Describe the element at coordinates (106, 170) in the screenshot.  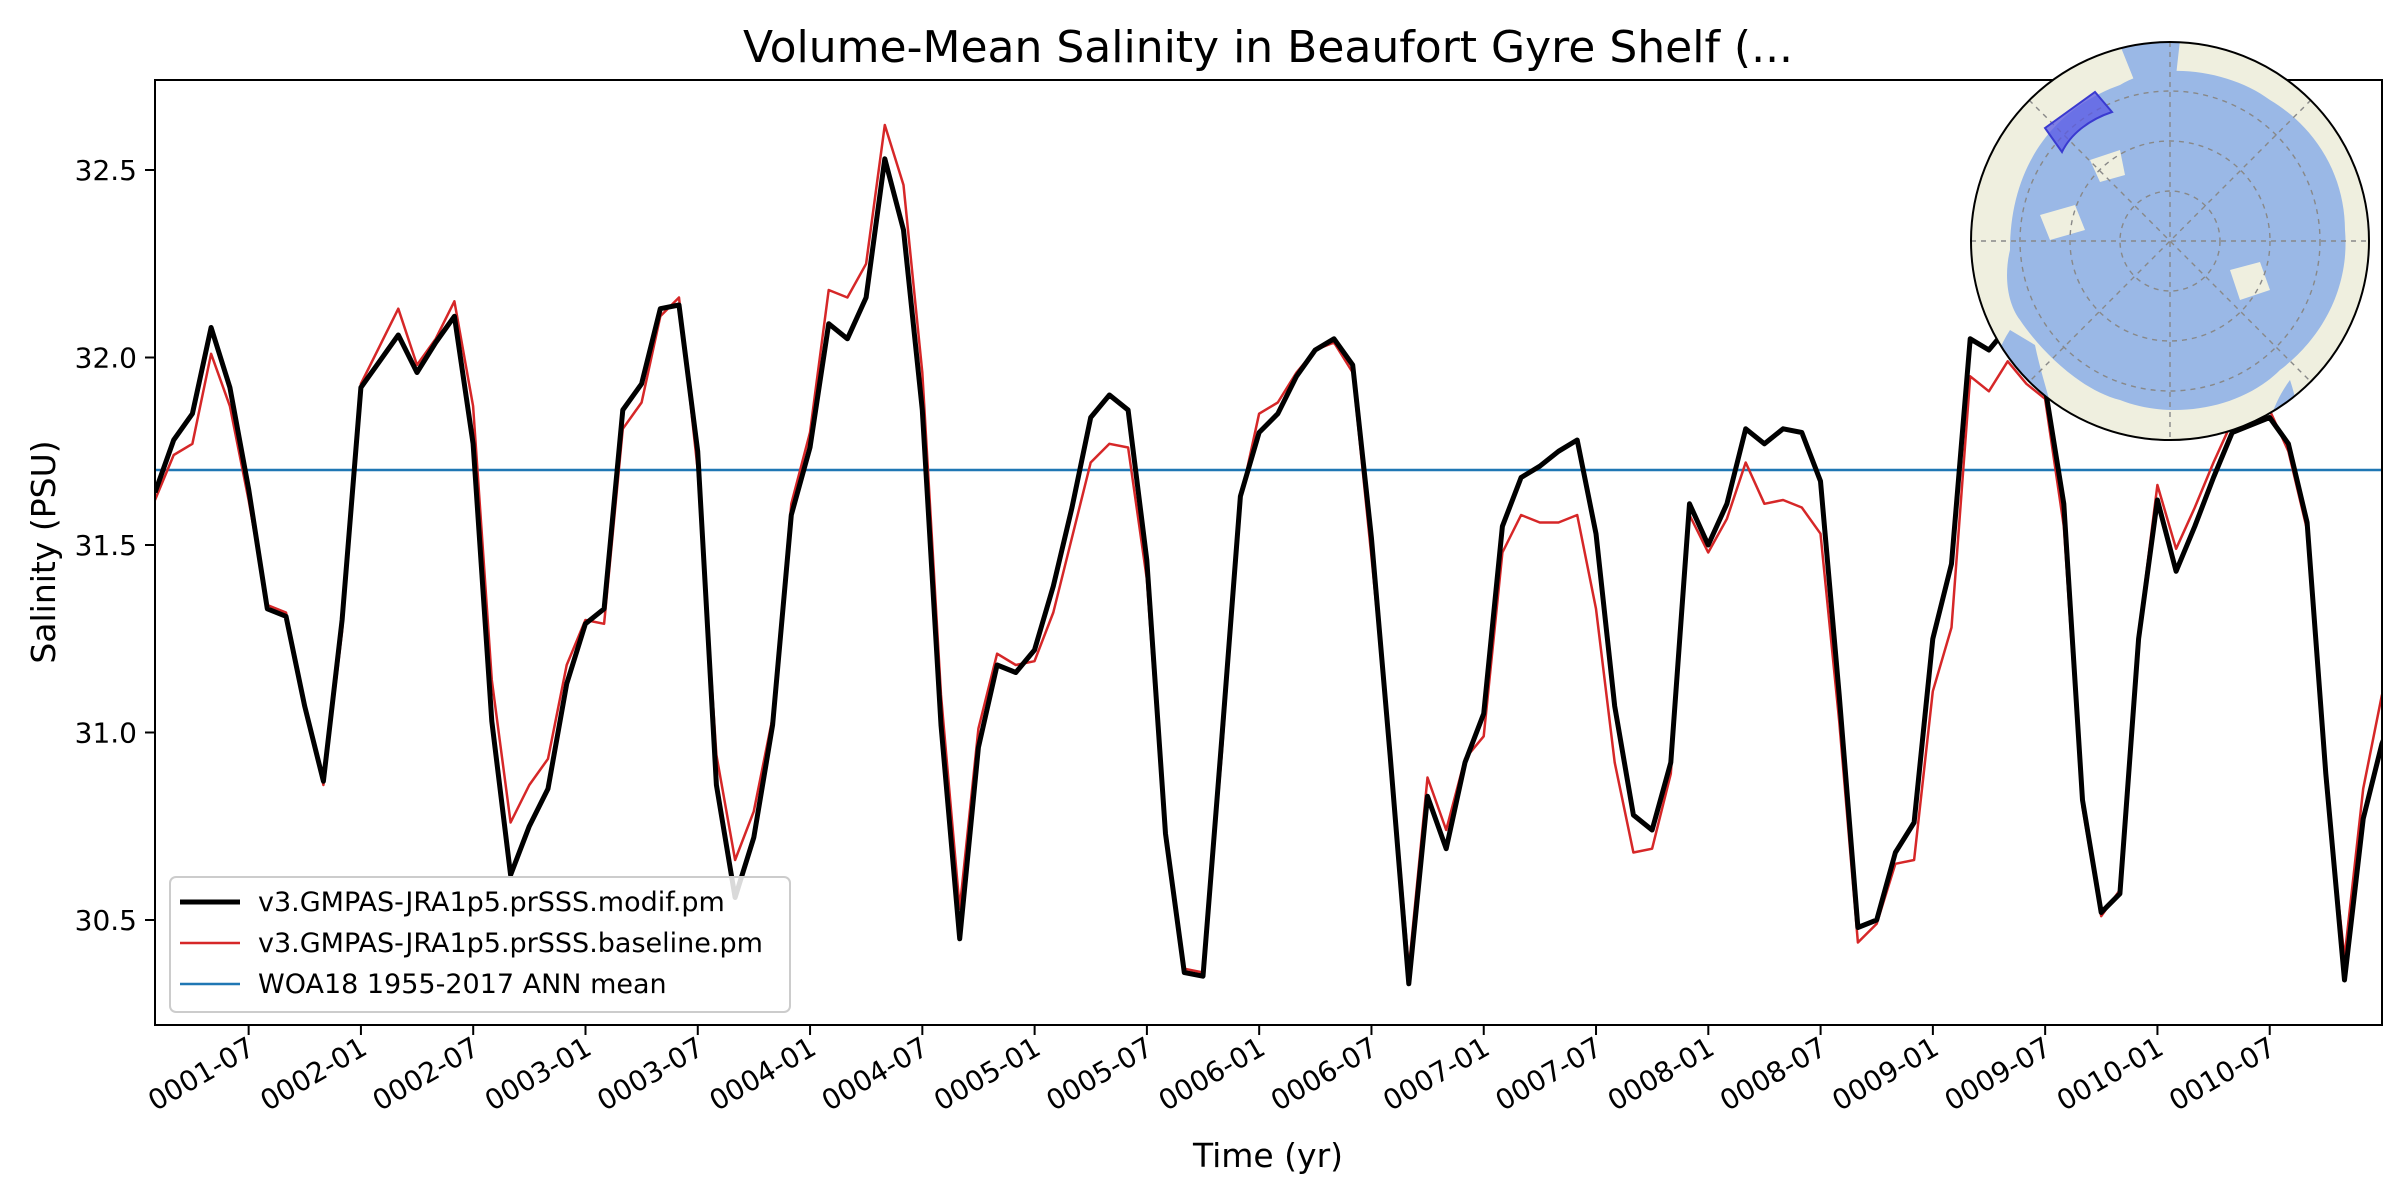
I see `y-tick-label: 32.5` at that location.